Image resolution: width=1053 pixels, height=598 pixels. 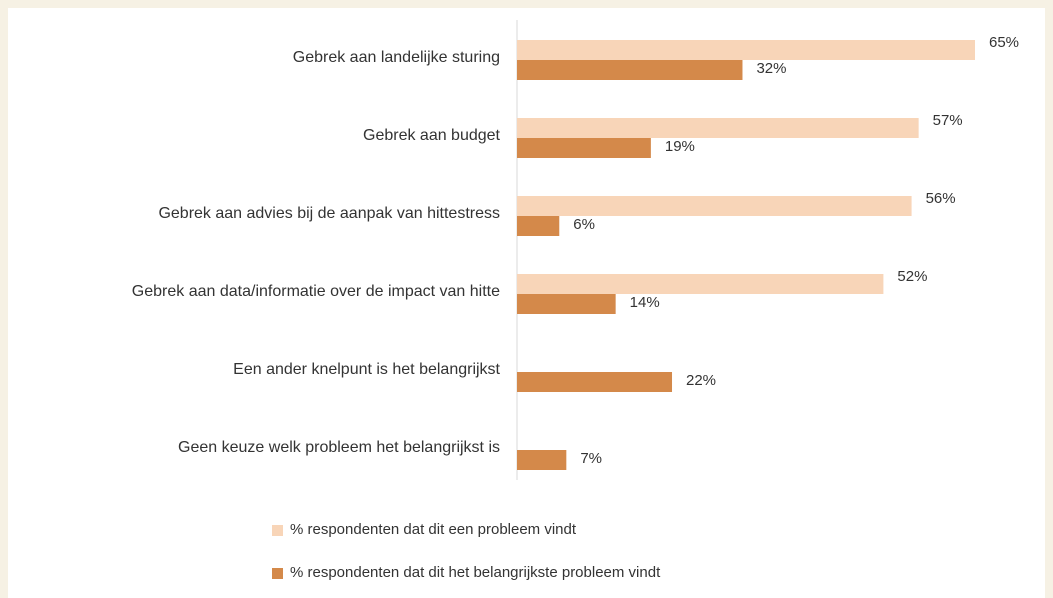 I want to click on value-label: 32%, so click(x=771, y=68).